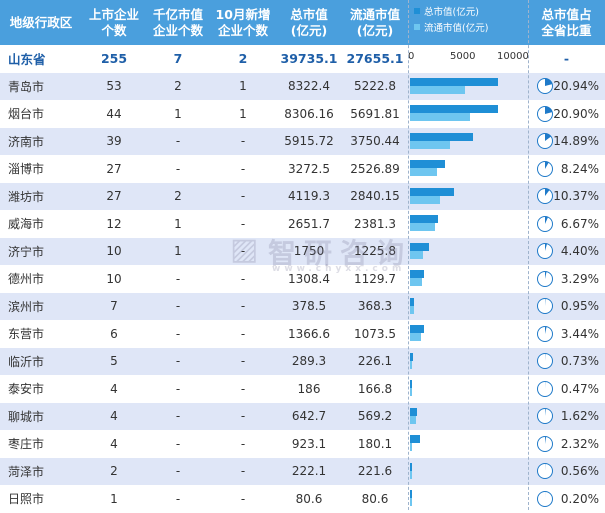 The image size is (605, 513). What do you see at coordinates (114, 224) in the screenshot?
I see `row-companies: 12` at bounding box center [114, 224].